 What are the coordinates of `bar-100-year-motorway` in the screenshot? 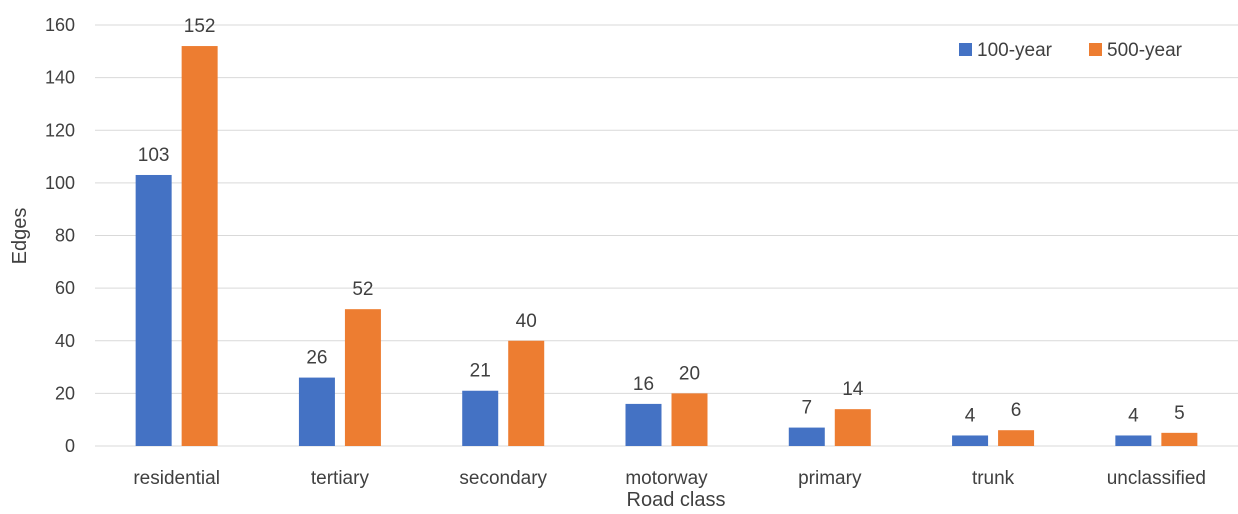 It's located at (643, 424).